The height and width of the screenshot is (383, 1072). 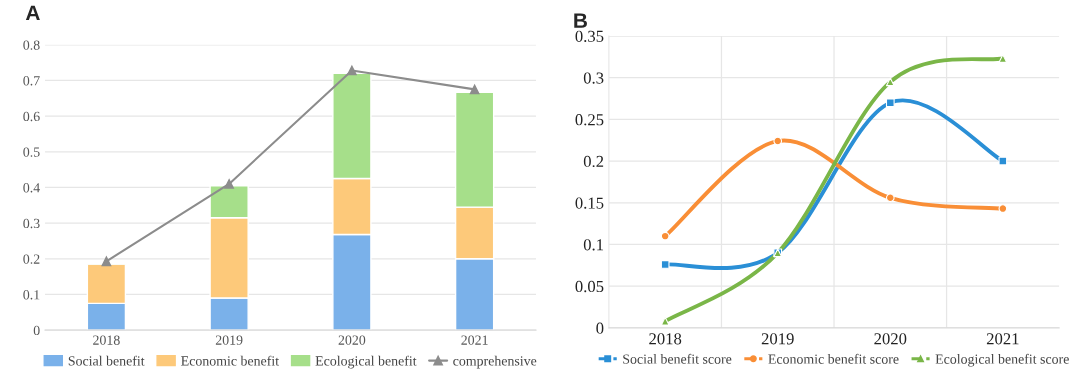 I want to click on legend-label: Economic benefit score, so click(x=833, y=358).